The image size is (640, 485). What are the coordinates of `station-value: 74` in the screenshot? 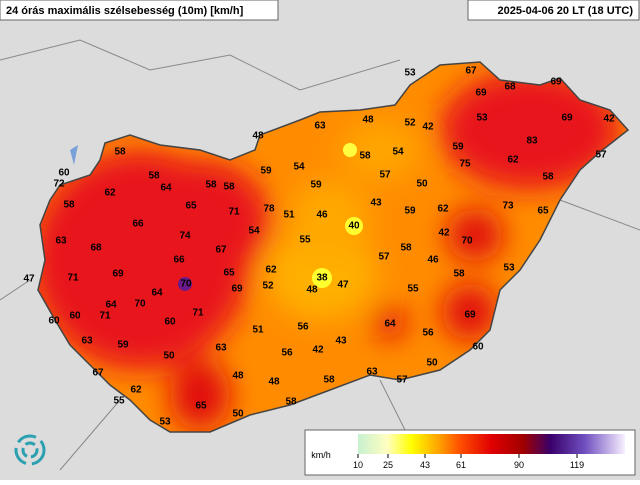 It's located at (185, 236).